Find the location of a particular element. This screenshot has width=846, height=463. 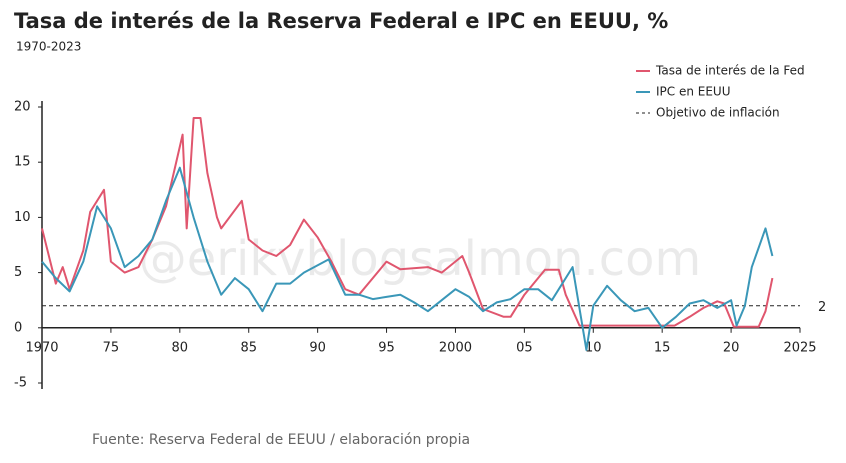

legend-label: IPC en EEUU is located at coordinates (693, 92).